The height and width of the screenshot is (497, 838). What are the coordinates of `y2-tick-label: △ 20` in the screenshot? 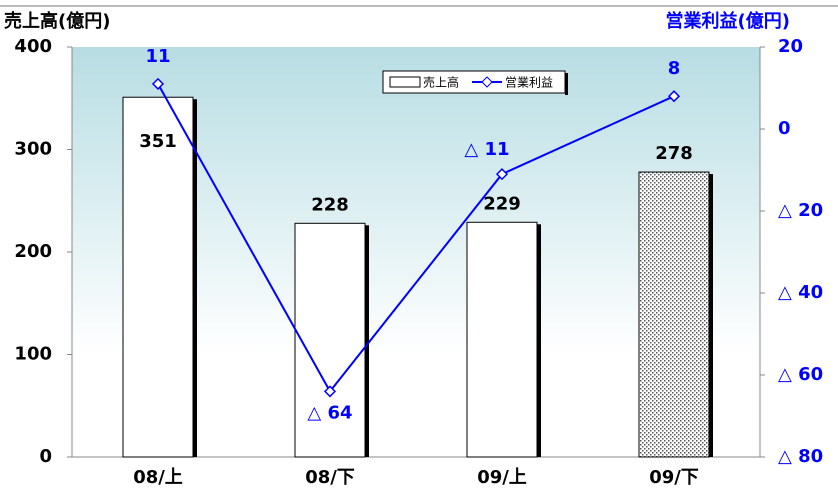 It's located at (800, 210).